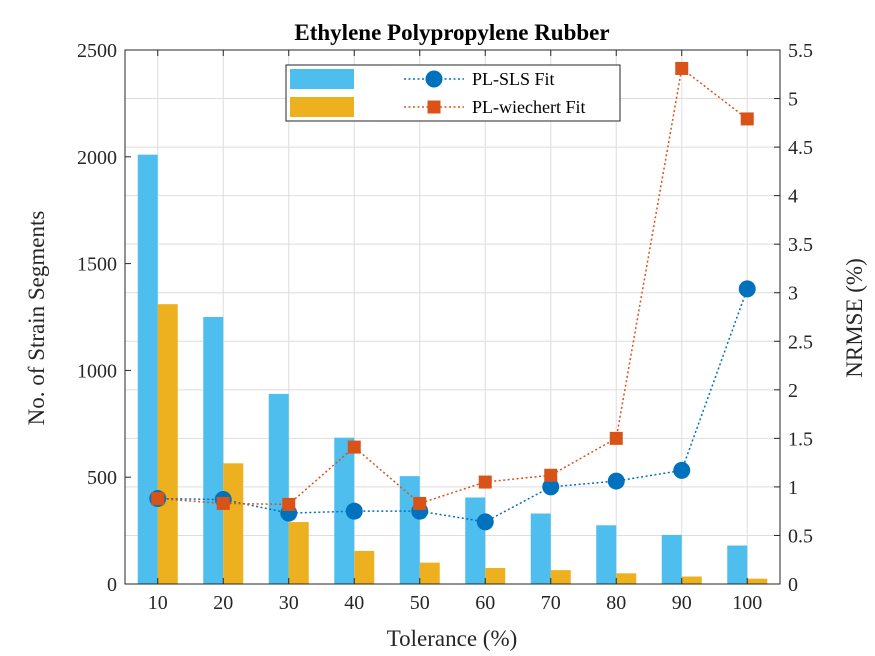 This screenshot has height=656, width=875. I want to click on x-axis-label: Tolerance (%), so click(452, 638).